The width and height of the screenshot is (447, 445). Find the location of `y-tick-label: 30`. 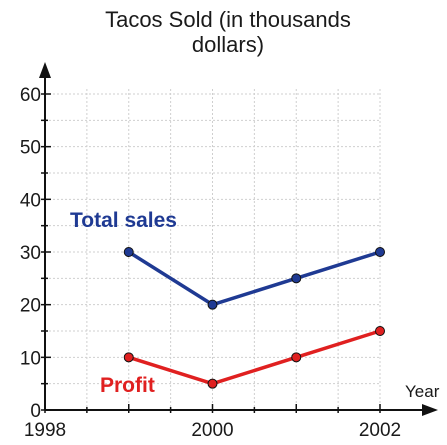

y-tick-label: 30 is located at coordinates (30, 253).